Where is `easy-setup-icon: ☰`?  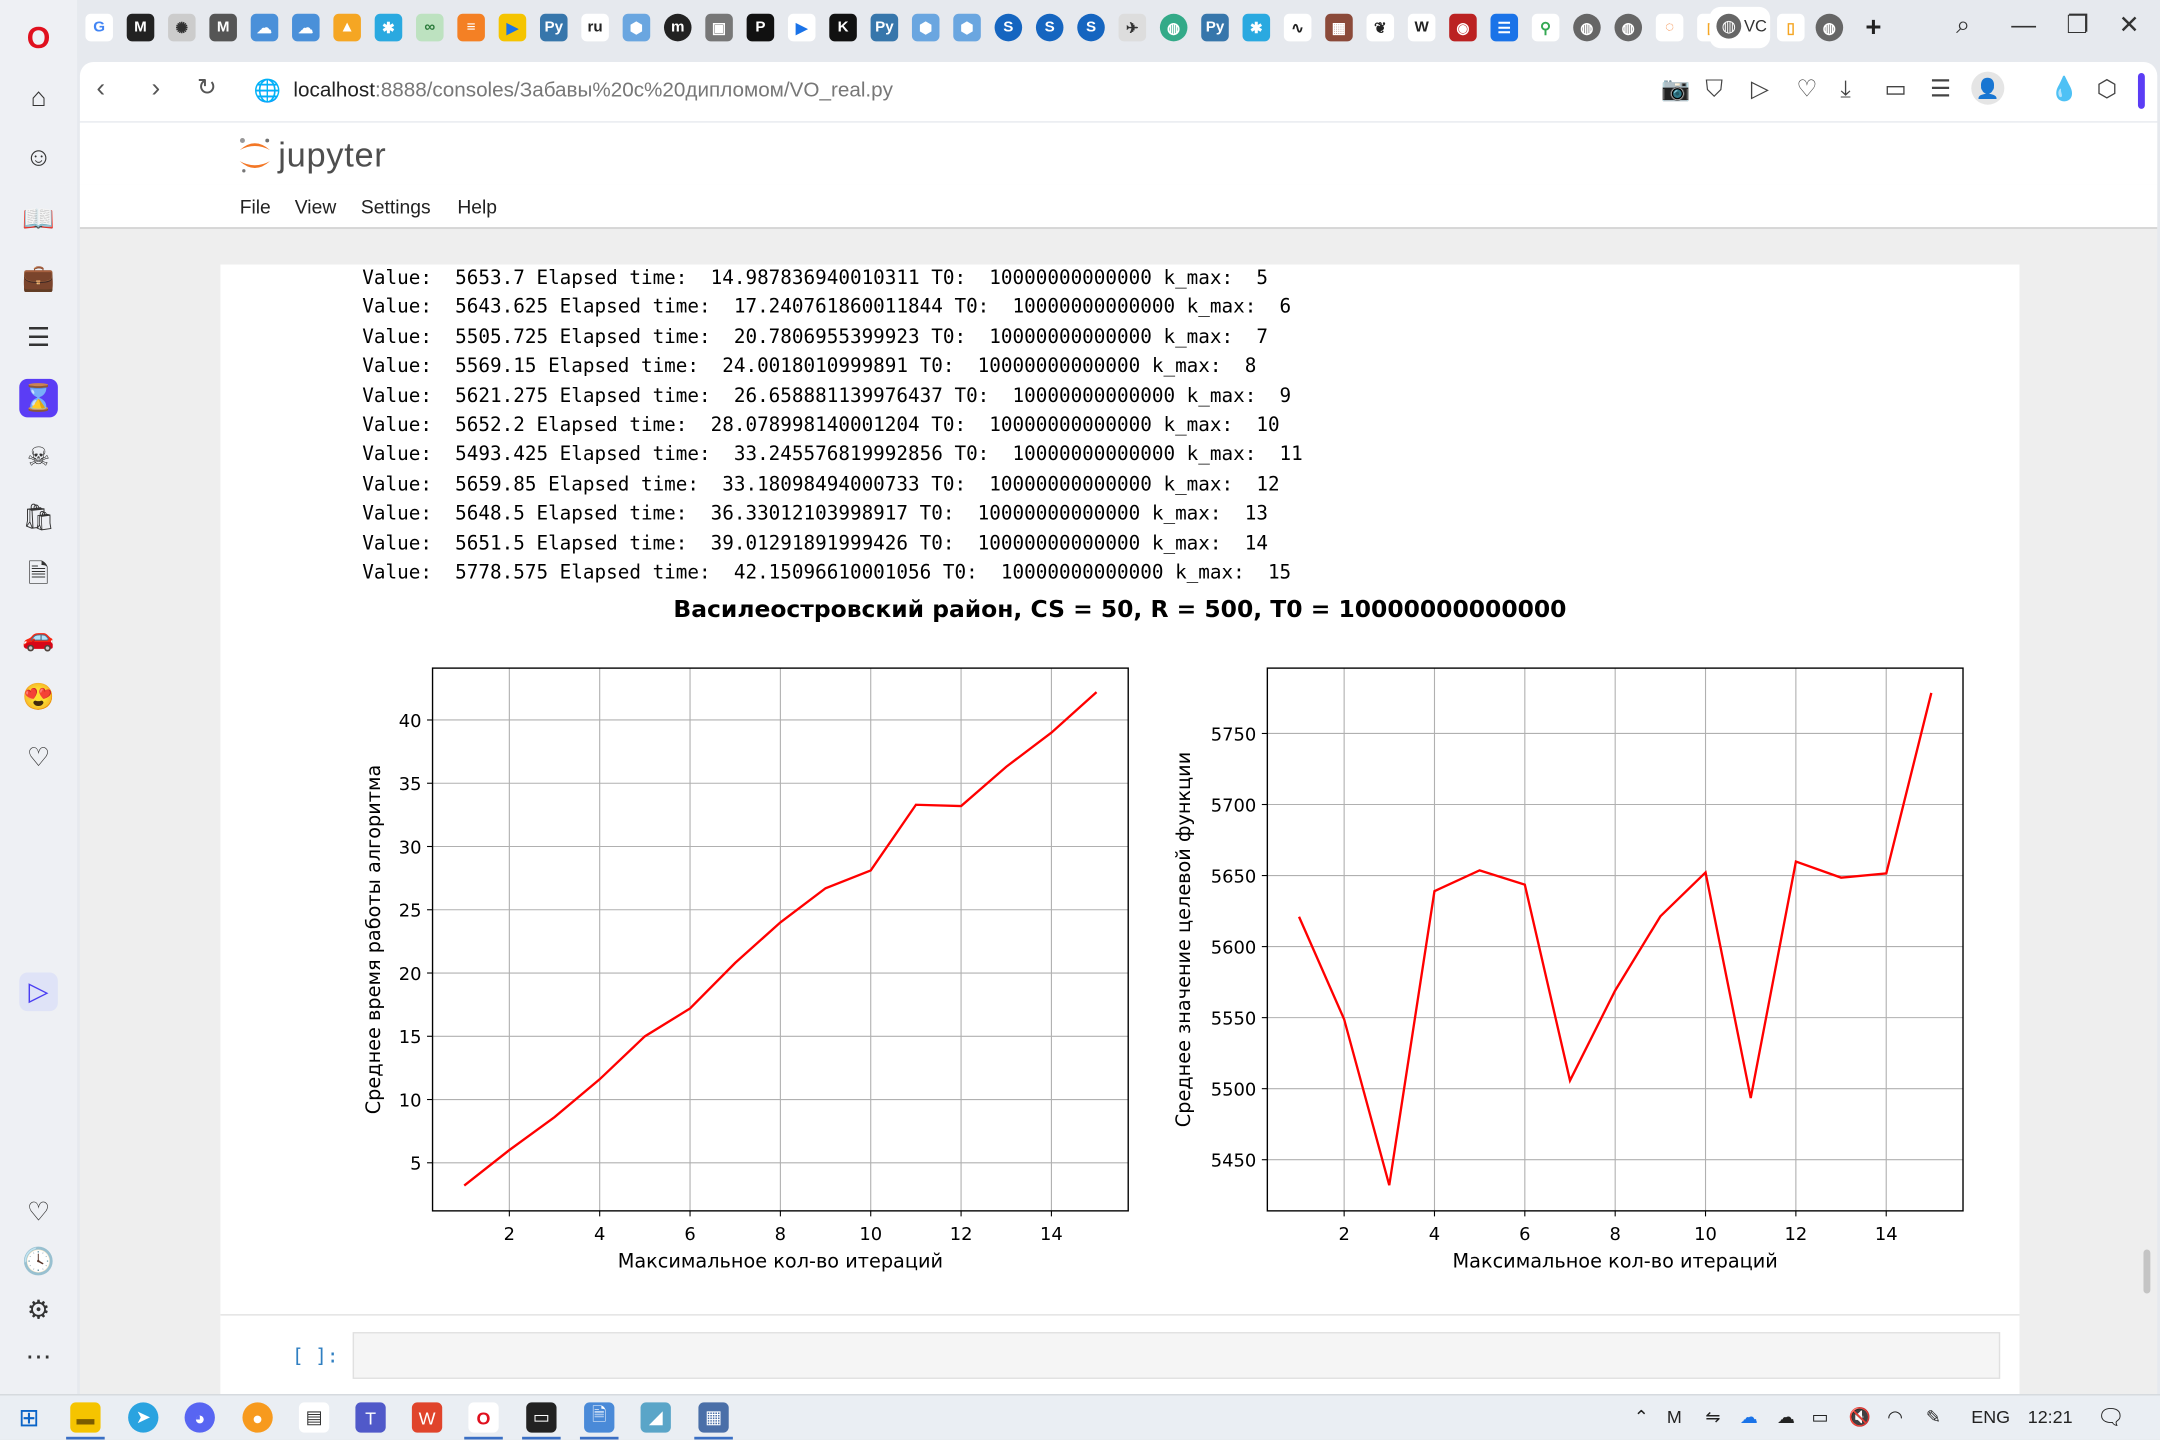 easy-setup-icon: ☰ is located at coordinates (1940, 88).